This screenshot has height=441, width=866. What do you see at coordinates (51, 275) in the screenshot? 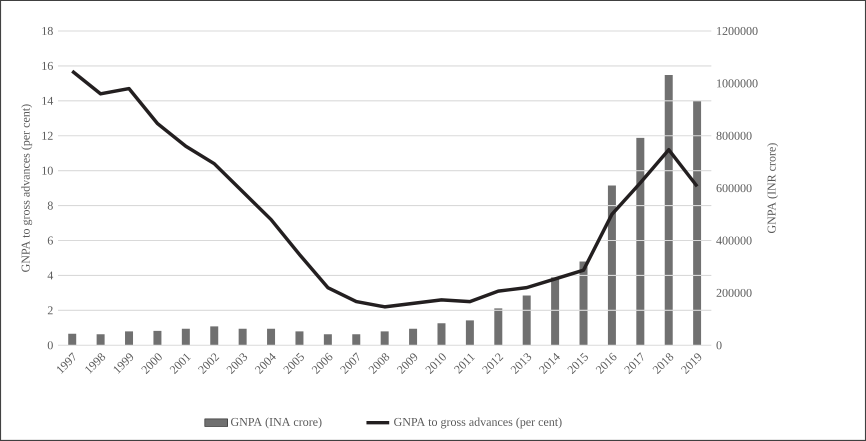
I see `y-tick-label: 4` at bounding box center [51, 275].